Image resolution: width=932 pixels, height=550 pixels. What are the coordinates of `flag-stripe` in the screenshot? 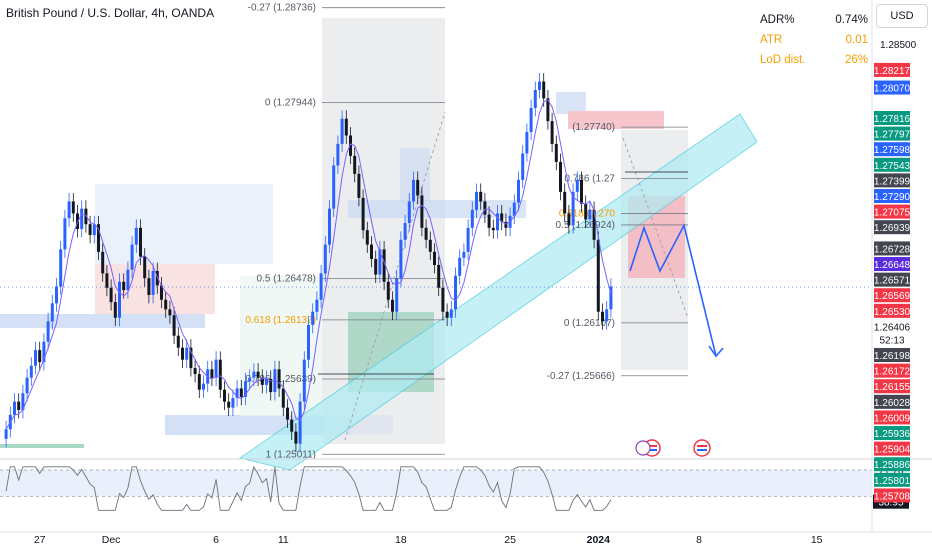 It's located at (652, 450).